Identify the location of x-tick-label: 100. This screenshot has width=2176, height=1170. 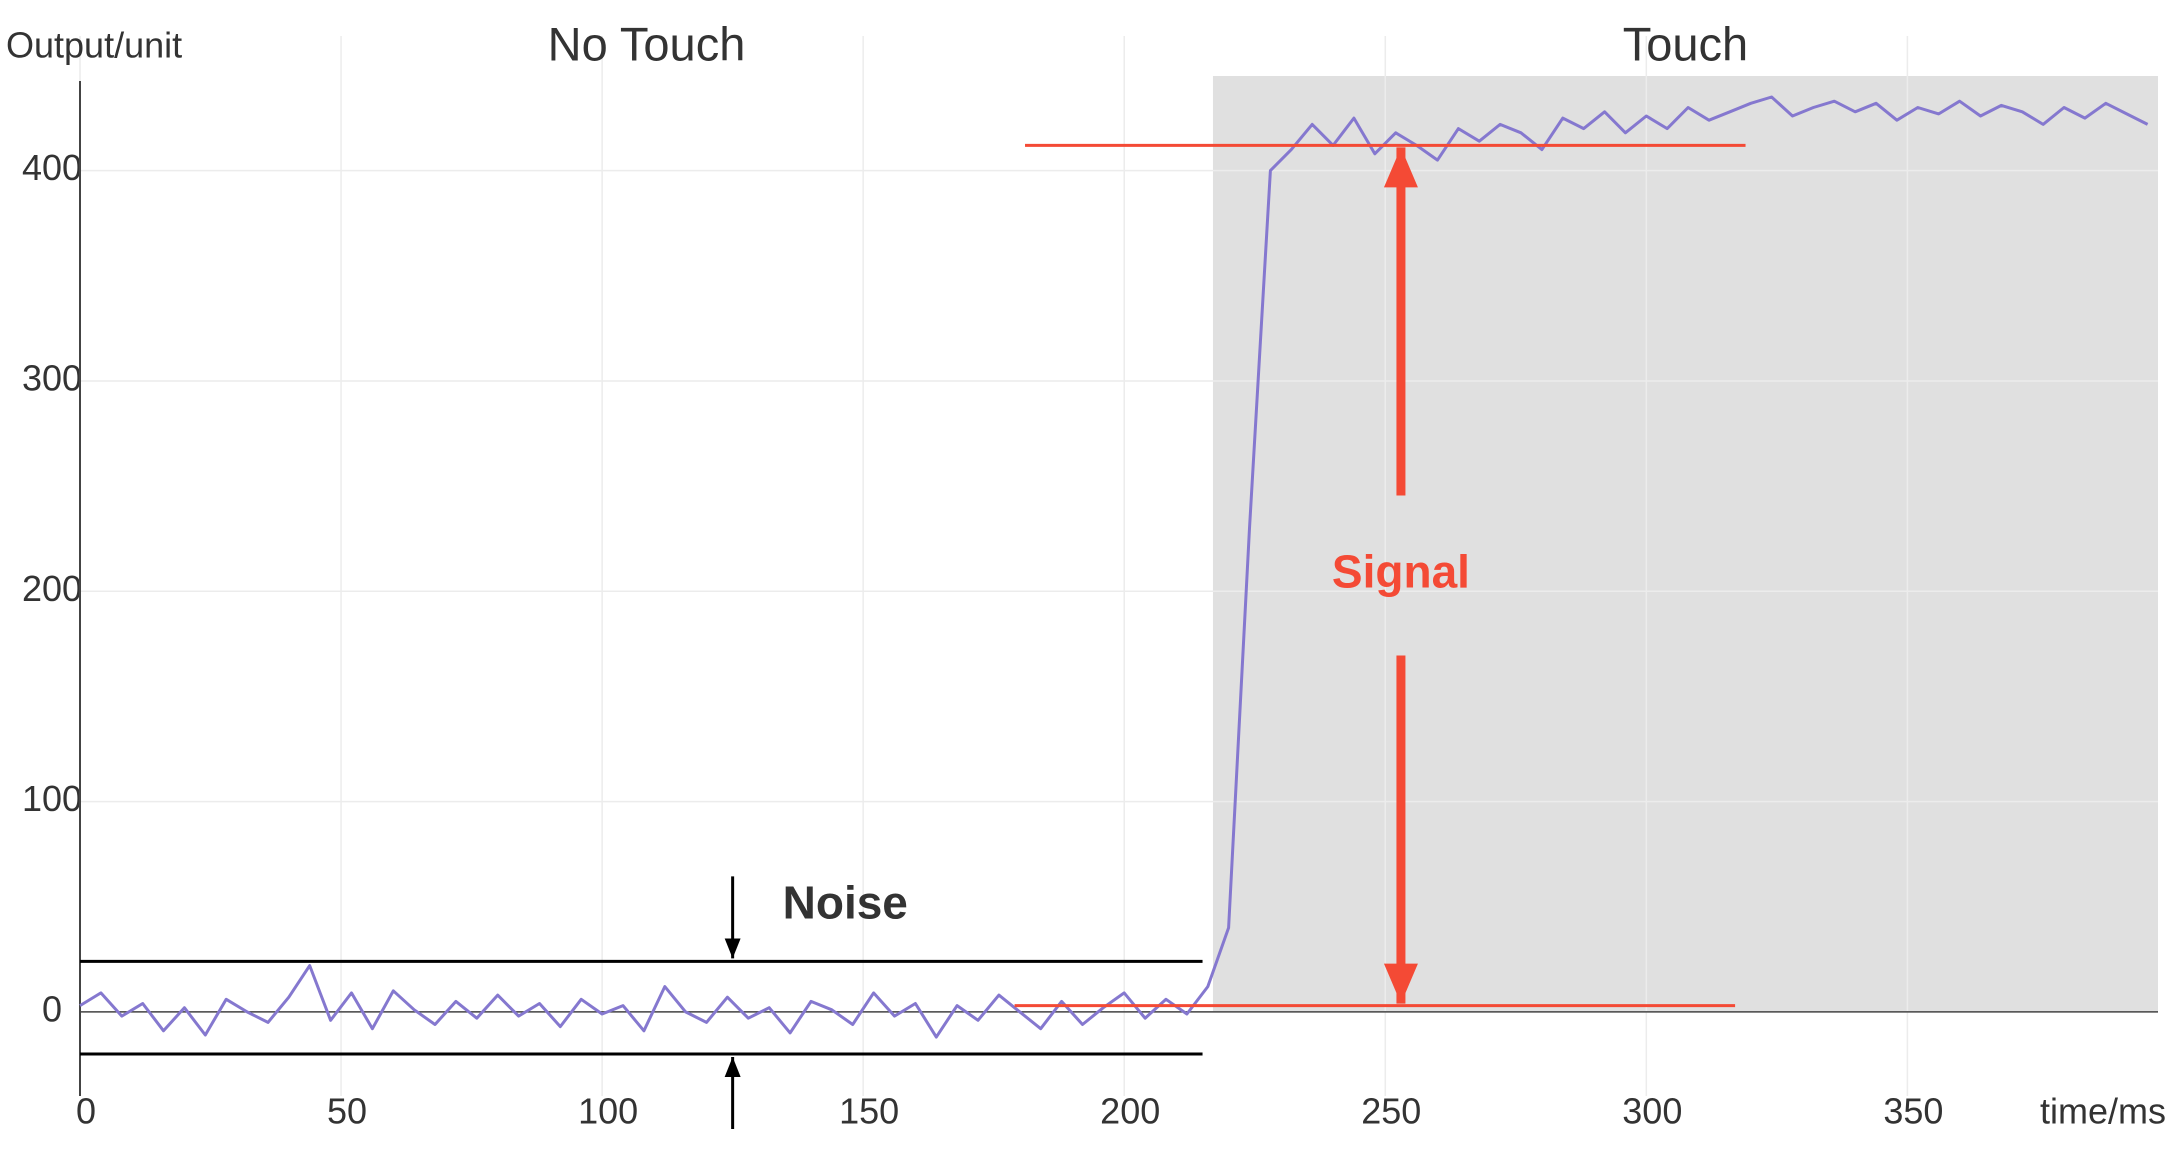
(608, 1111).